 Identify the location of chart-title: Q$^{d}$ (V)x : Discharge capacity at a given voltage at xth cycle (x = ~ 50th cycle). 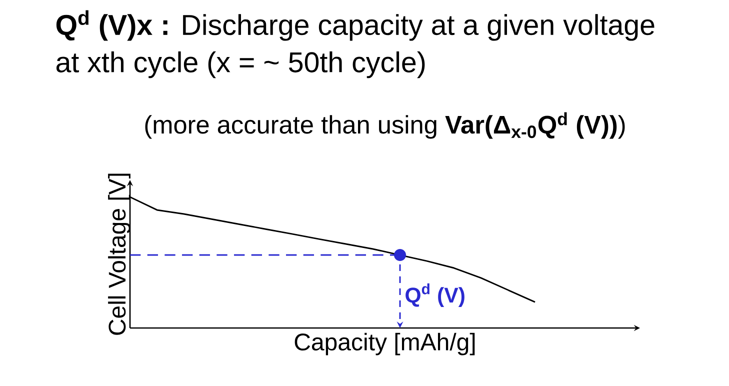
(355, 44).